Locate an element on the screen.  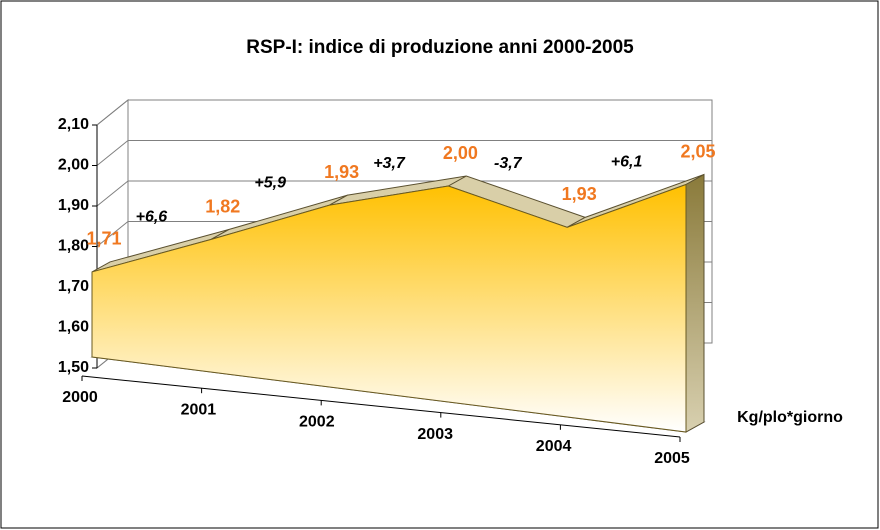
y-tick-label: 1,60 is located at coordinates (73, 327).